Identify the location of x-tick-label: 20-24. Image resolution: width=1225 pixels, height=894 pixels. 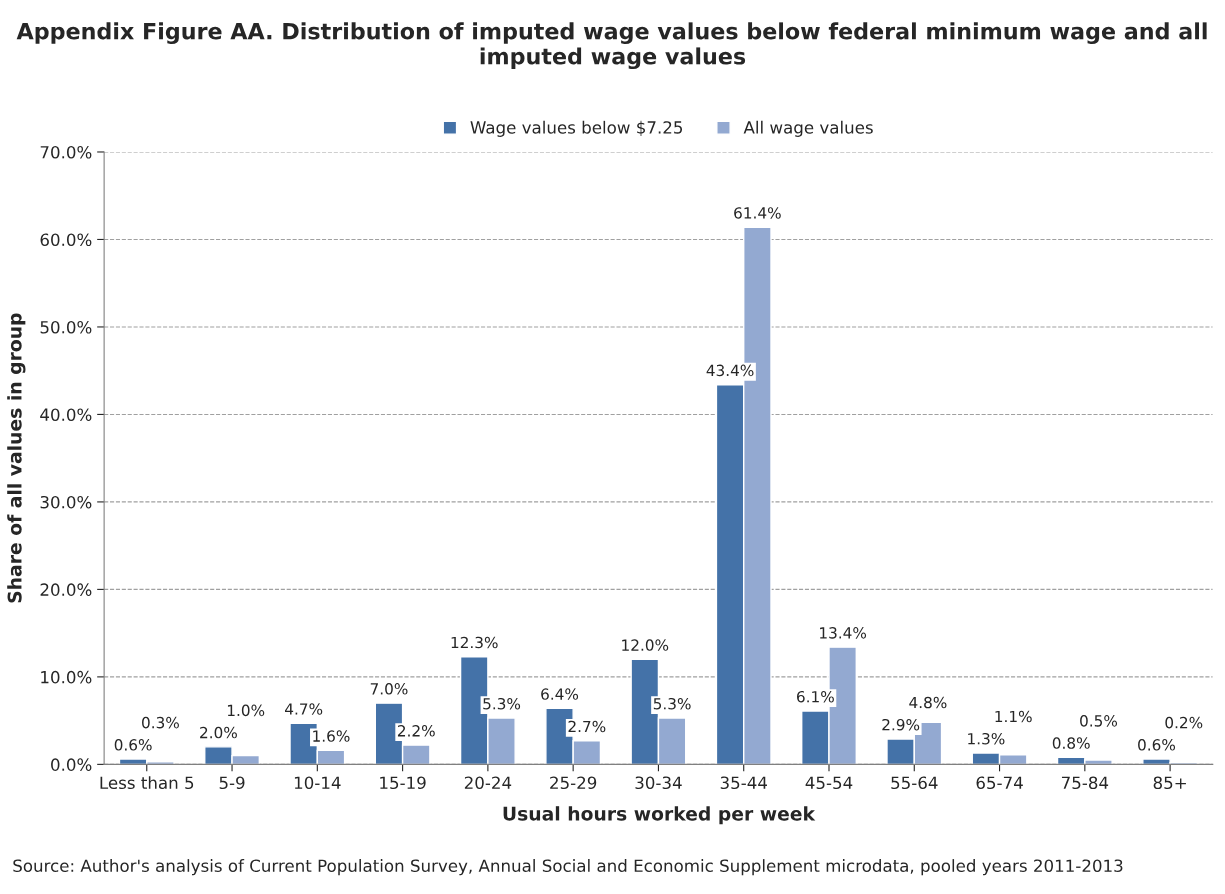
(488, 783).